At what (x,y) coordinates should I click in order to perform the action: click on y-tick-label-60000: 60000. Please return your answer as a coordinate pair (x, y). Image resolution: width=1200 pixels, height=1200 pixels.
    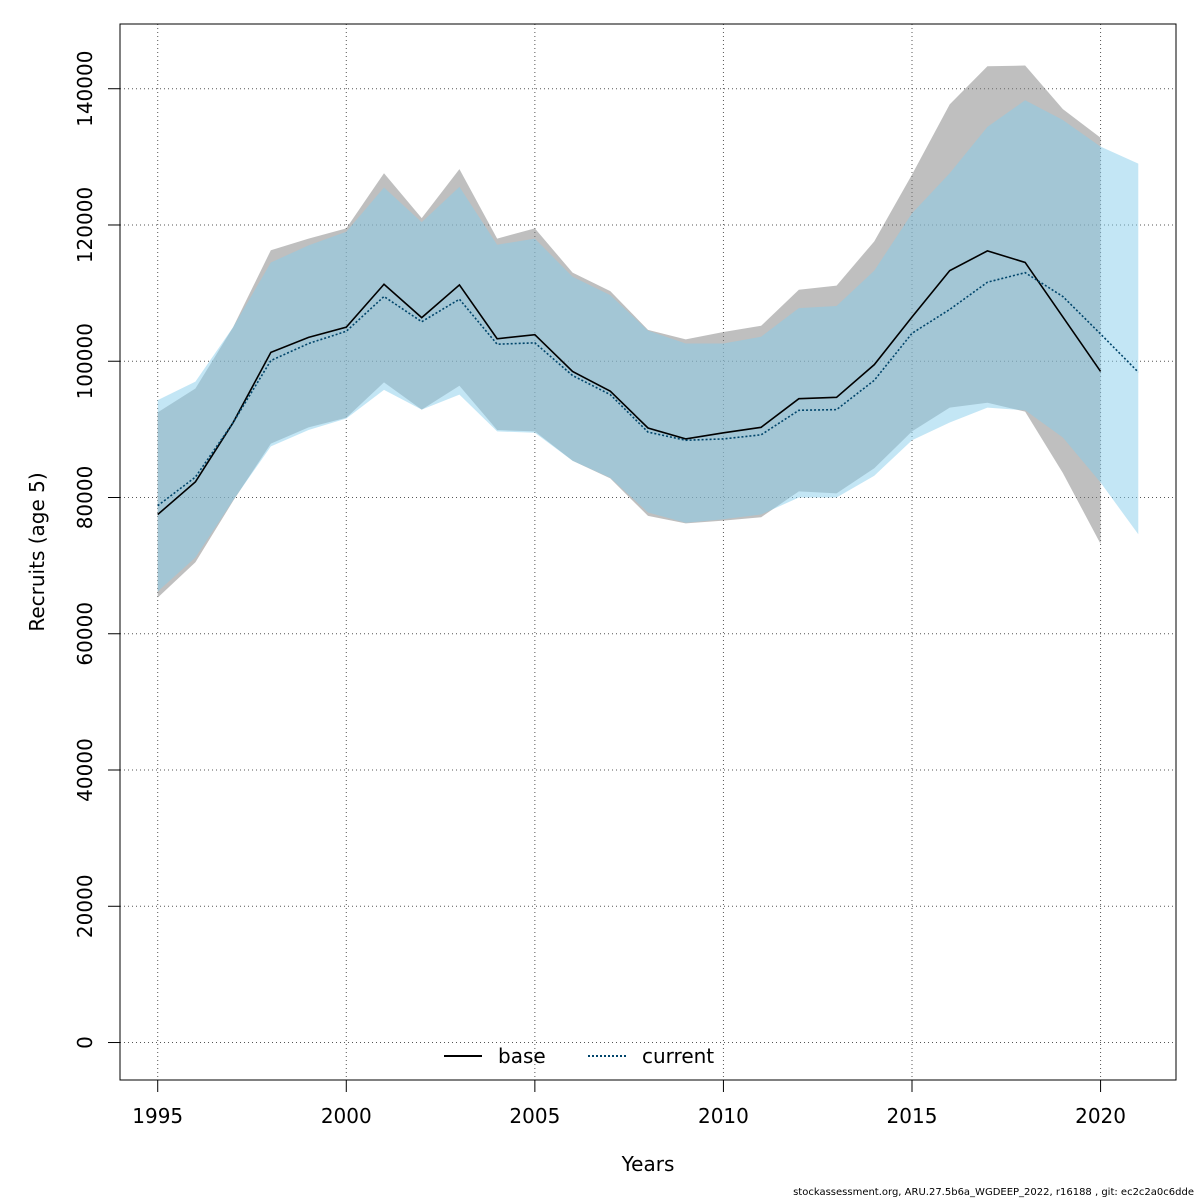
    Looking at the image, I should click on (85, 634).